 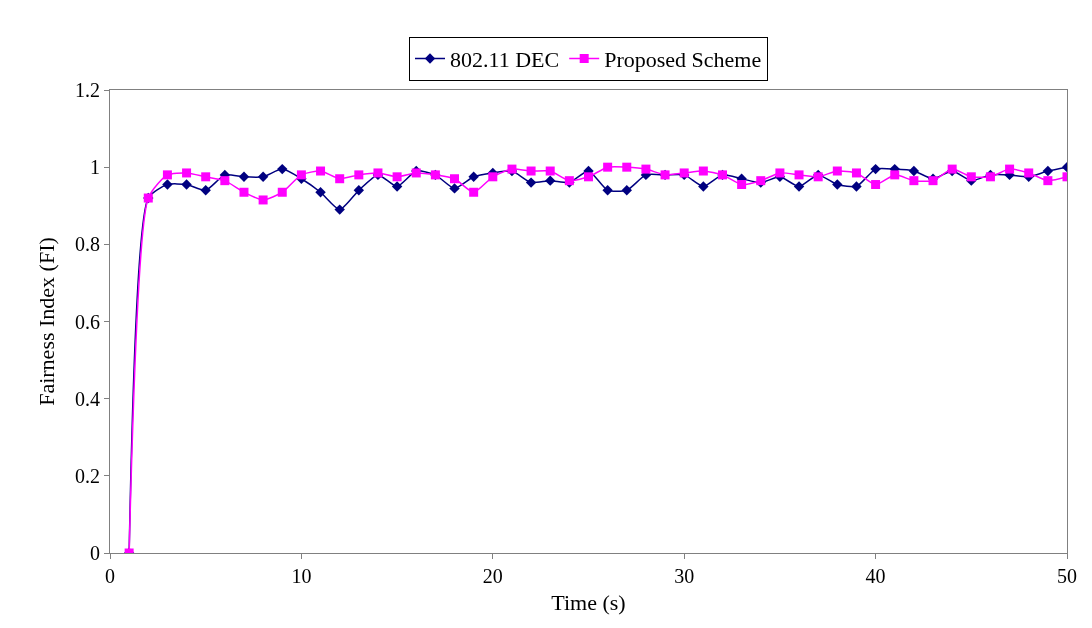 I want to click on x-tick-label: 10, so click(x=301, y=576).